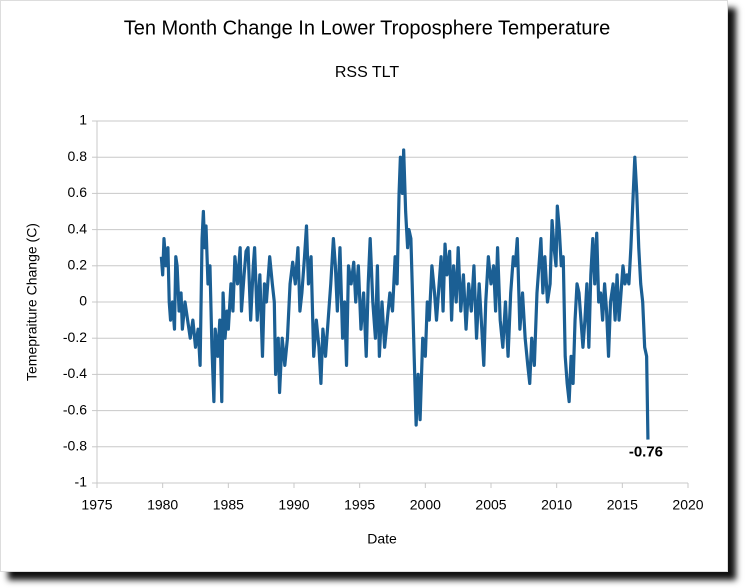 This screenshot has height=588, width=746. I want to click on annotation: -0.76, so click(646, 452).